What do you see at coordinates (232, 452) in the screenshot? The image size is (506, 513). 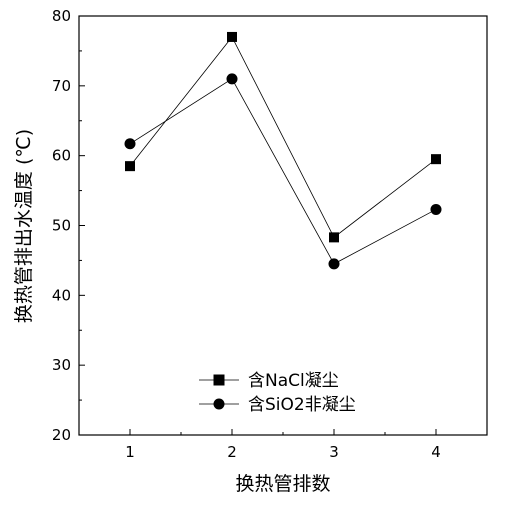 I see `x-tick-label: 2` at bounding box center [232, 452].